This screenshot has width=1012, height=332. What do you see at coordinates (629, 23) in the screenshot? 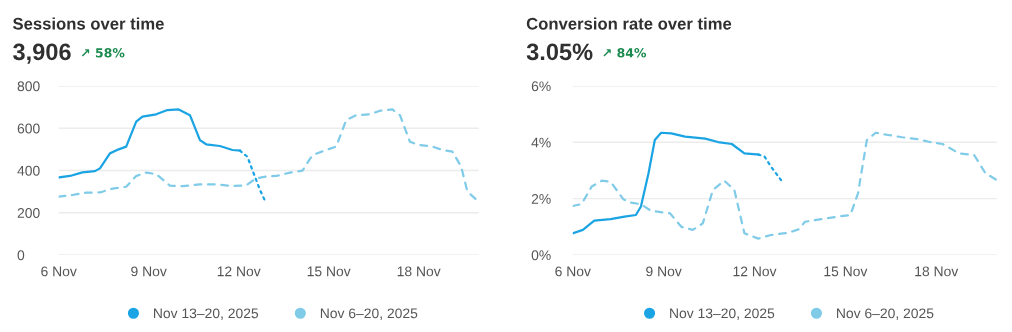
I see `chart-title: Conversion rate over time` at bounding box center [629, 23].